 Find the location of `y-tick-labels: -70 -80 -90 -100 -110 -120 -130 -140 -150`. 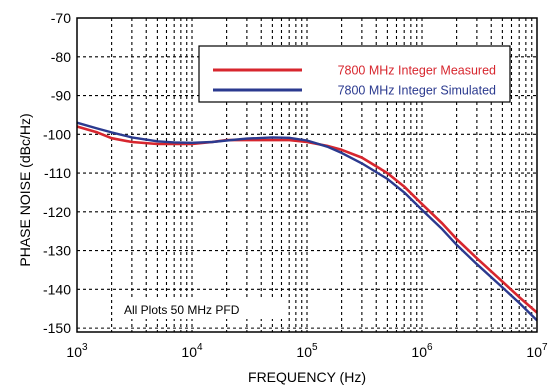

y-tick-labels: -70 -80 -90 -100 -110 -120 -130 -140 -150 is located at coordinates (57, 173).